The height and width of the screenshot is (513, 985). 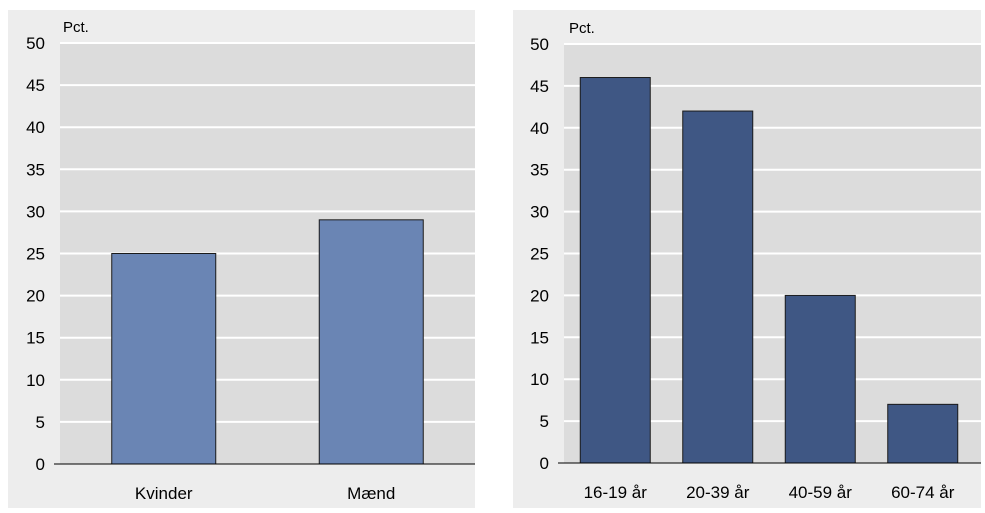 I want to click on right-y-axis-label: Pct., so click(x=582, y=28).